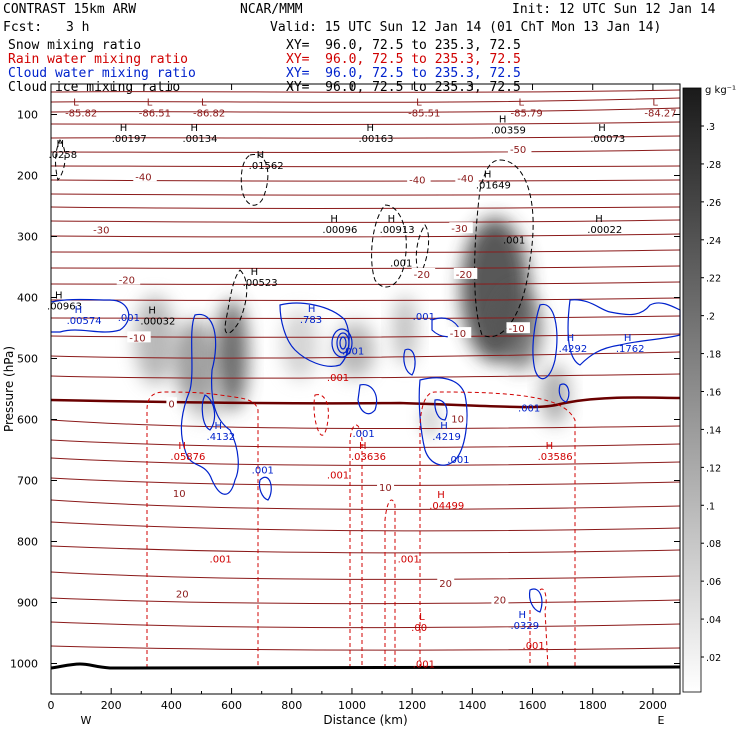 This screenshot has height=740, width=740. Describe the element at coordinates (75, 45) in the screenshot. I see `field-name-snow: Snow mixing ratio` at that location.